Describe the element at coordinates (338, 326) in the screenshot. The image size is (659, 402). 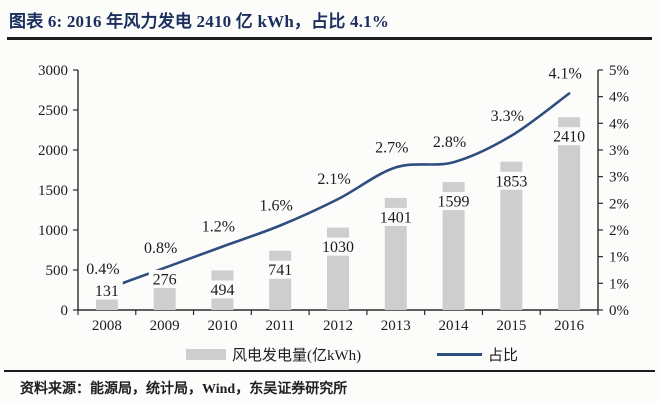
I see `x-axis-year-label: 2012` at that location.